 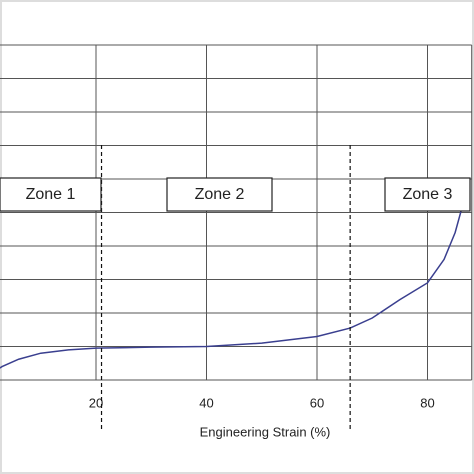 I want to click on x-tick-label: 80, so click(x=427, y=402).